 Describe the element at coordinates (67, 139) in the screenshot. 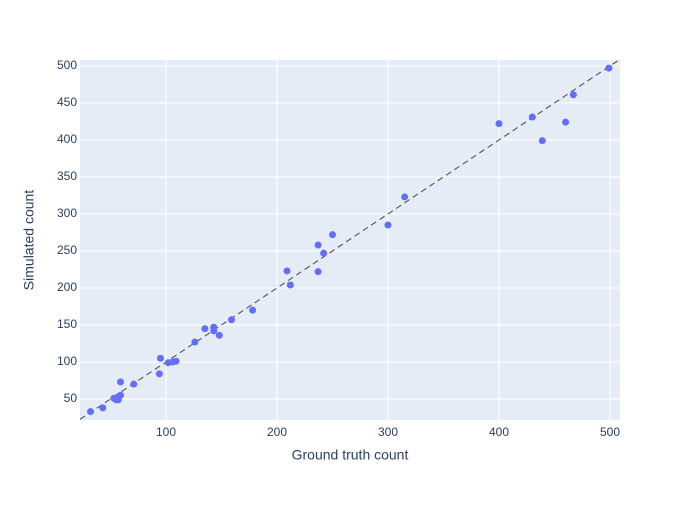

I see `y-tick-label: 400` at that location.